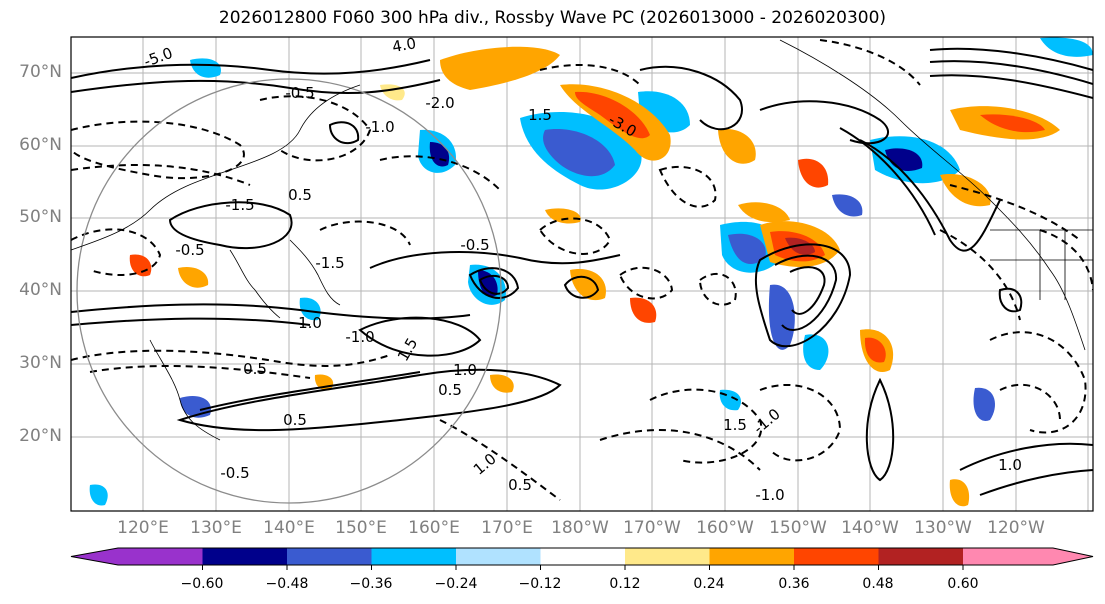  What do you see at coordinates (725, 528) in the screenshot?
I see `lon-label: 160°W` at bounding box center [725, 528].